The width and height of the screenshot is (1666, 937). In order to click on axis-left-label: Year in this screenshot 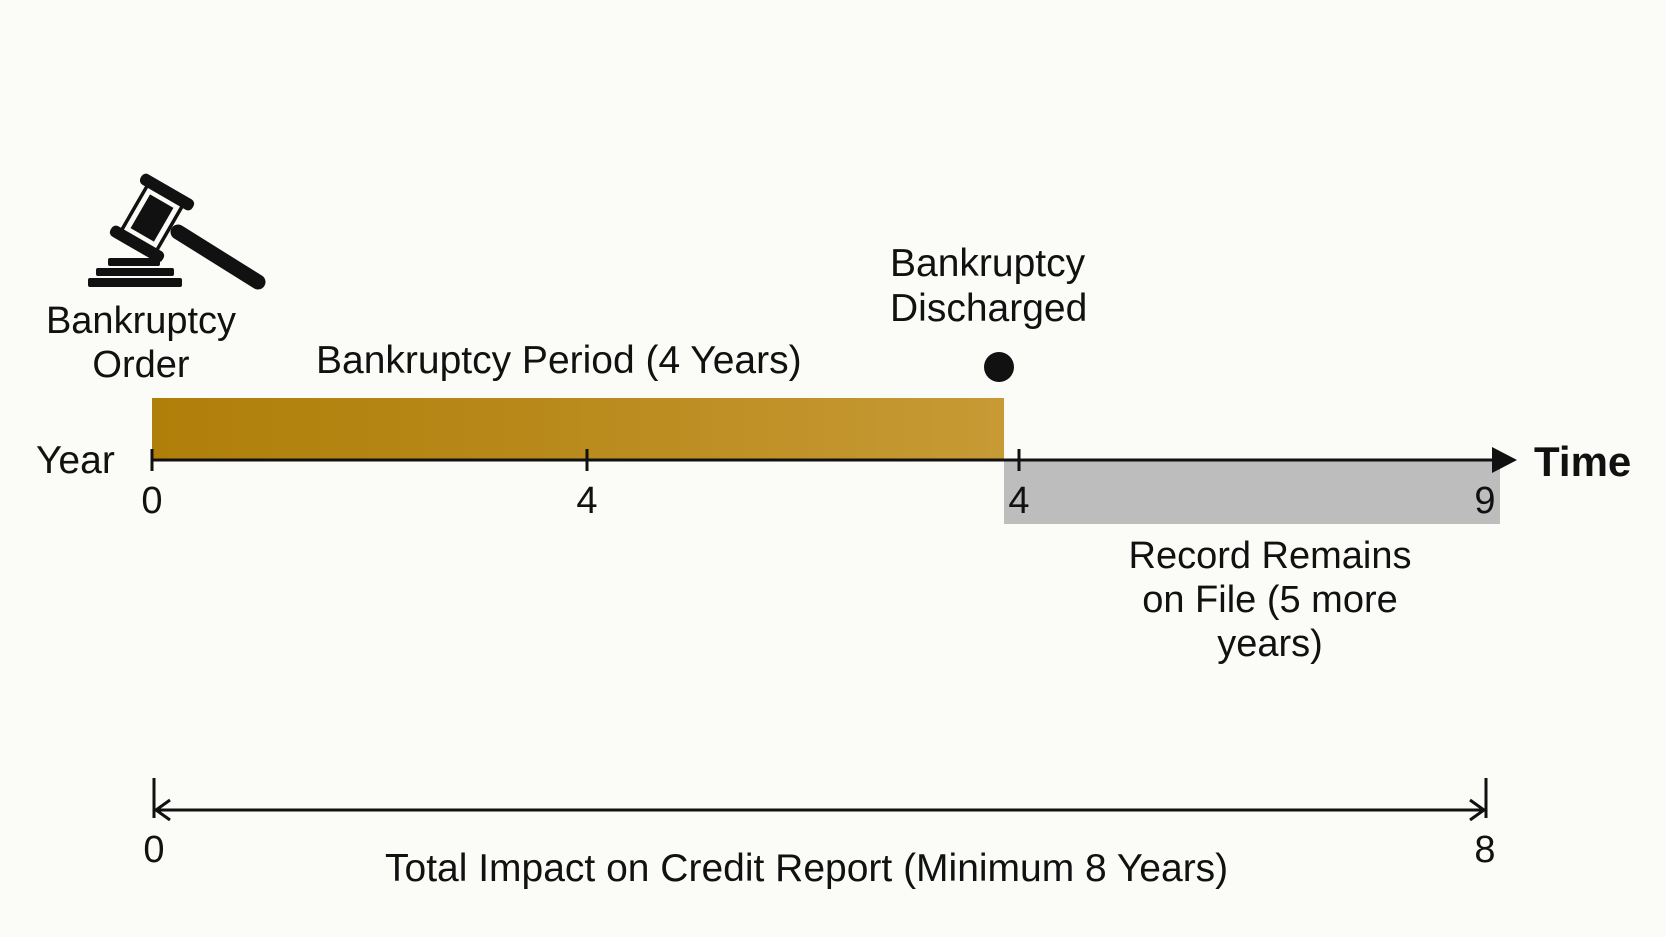, I will do `click(75, 460)`.